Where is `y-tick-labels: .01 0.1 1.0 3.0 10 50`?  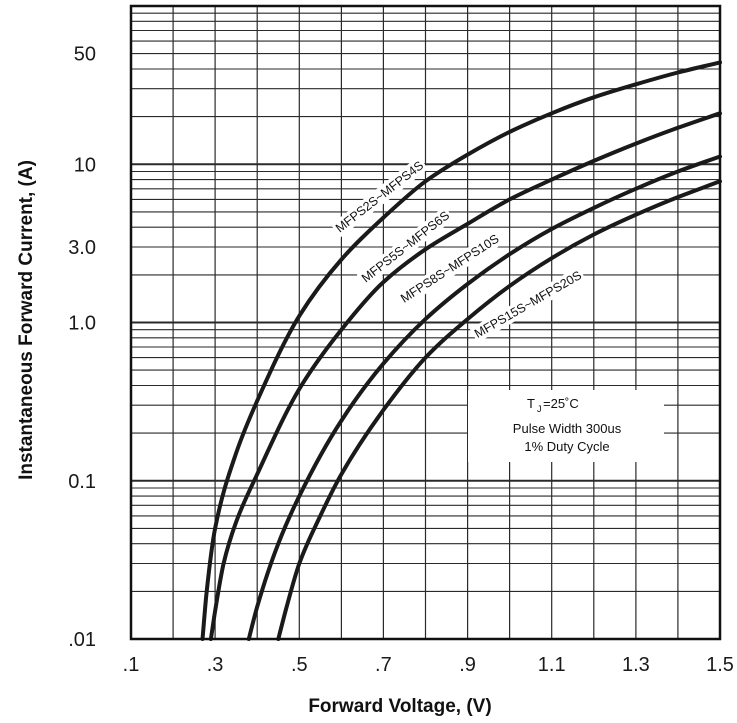
y-tick-labels: .01 0.1 1.0 3.0 10 50 is located at coordinates (82, 347).